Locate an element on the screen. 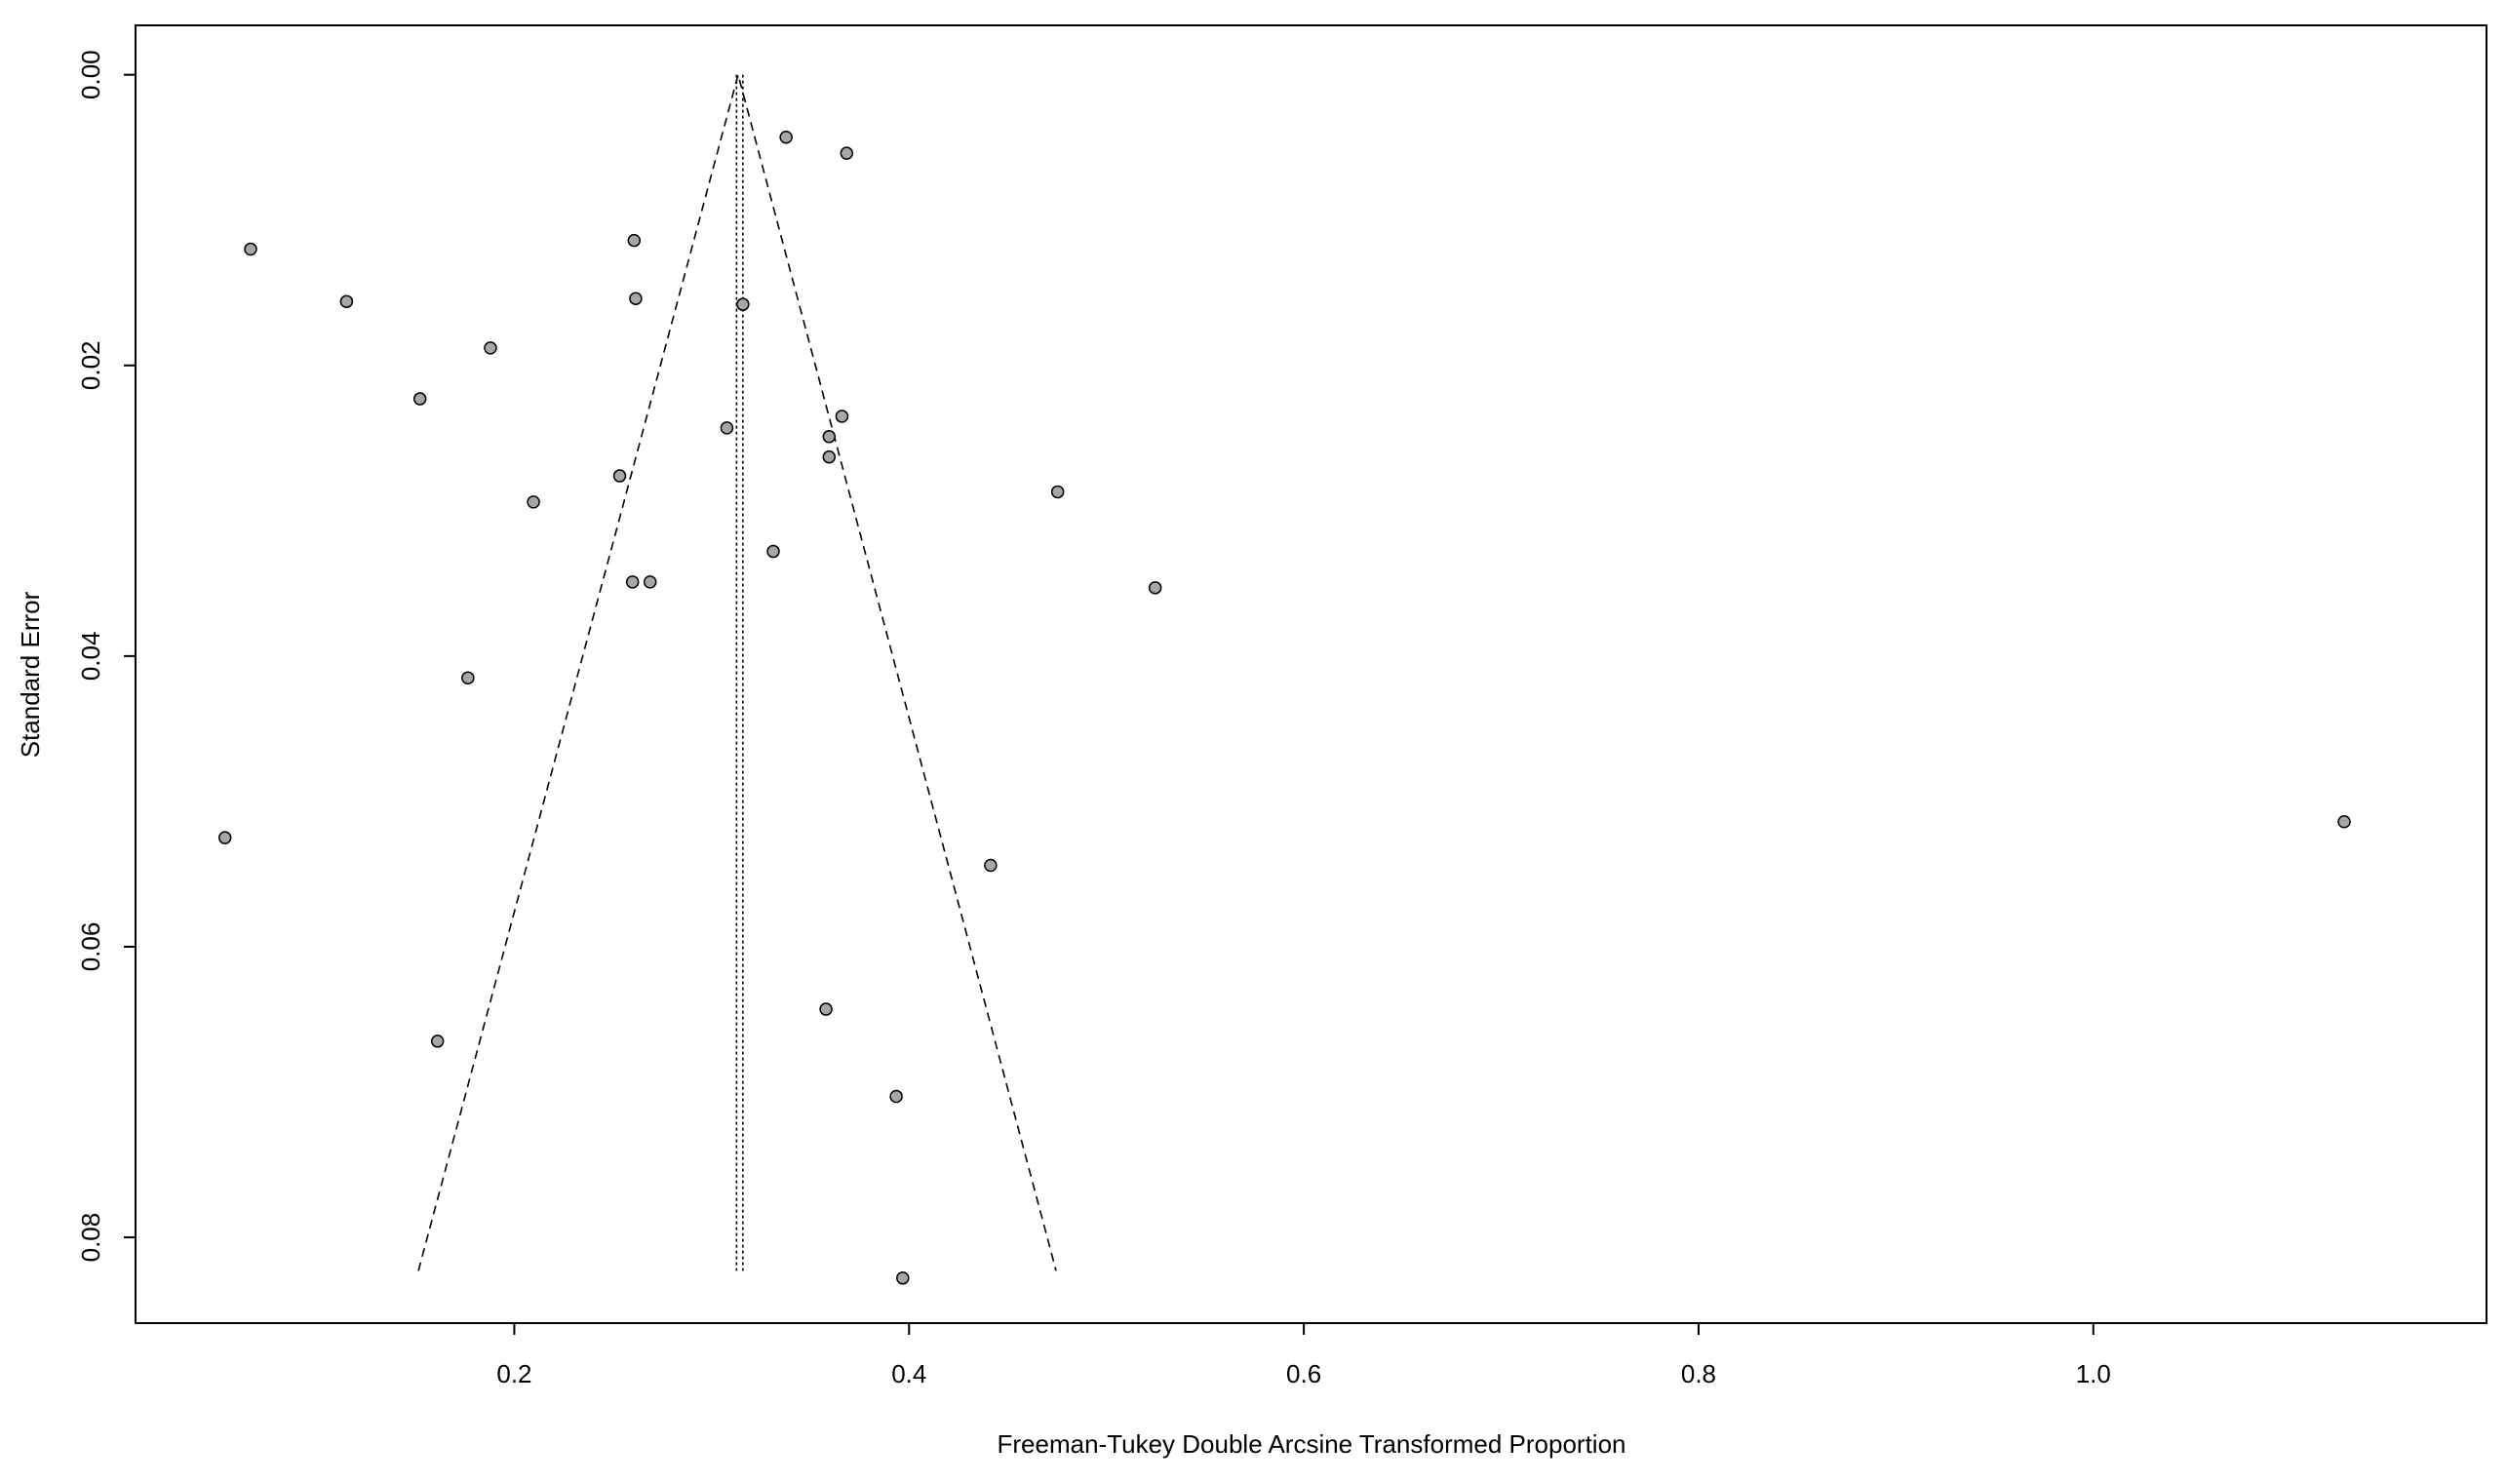  y-tick-label: 0.04 is located at coordinates (90, 657).